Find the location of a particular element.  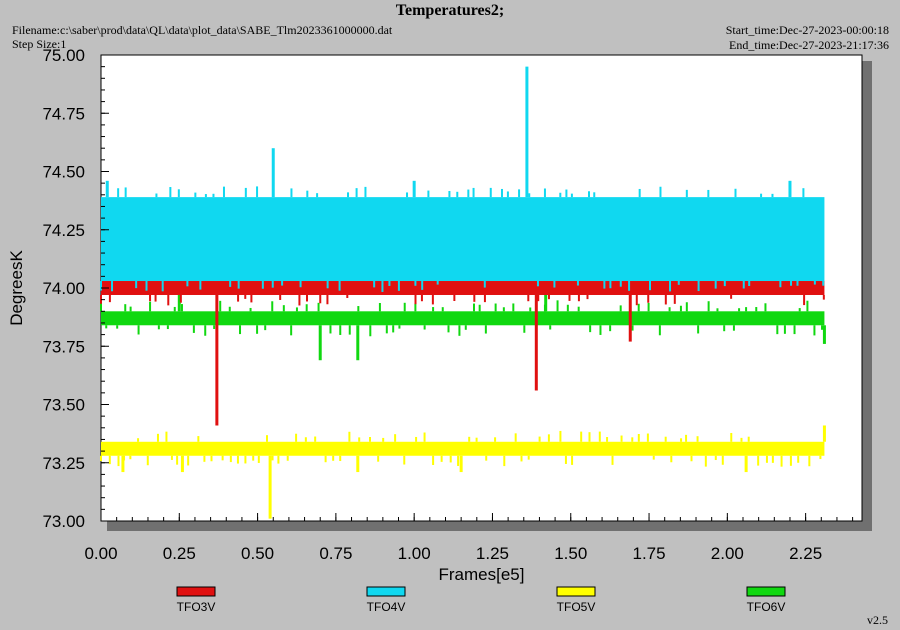

x-tick-label: 2.00 is located at coordinates (727, 553).